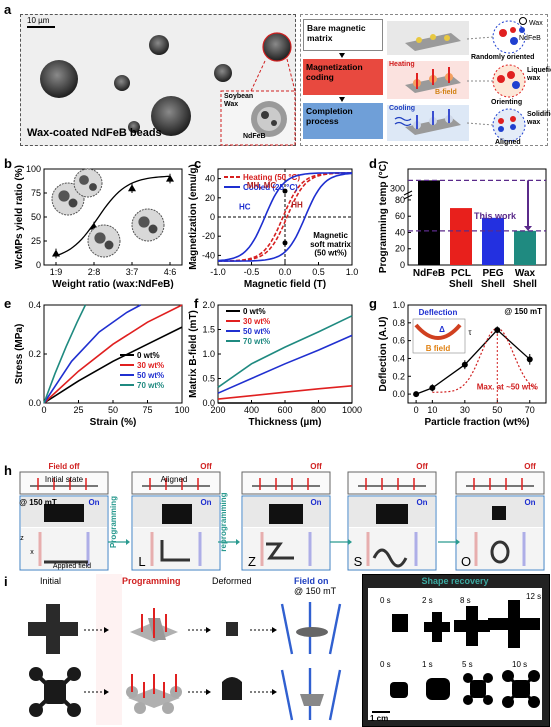  I want to click on annotation: (50 wt%), so click(330, 252).